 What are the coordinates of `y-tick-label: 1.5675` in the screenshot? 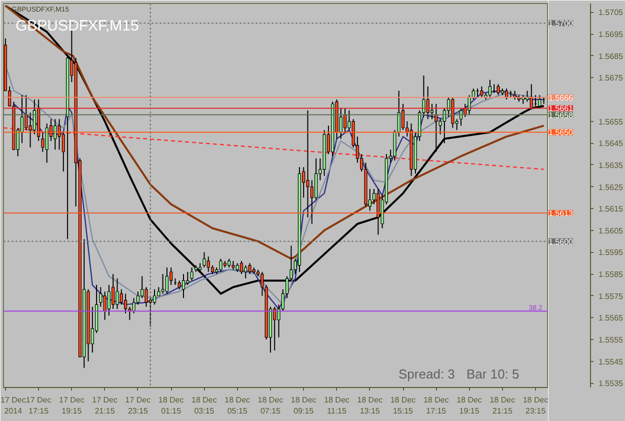 It's located at (611, 78).